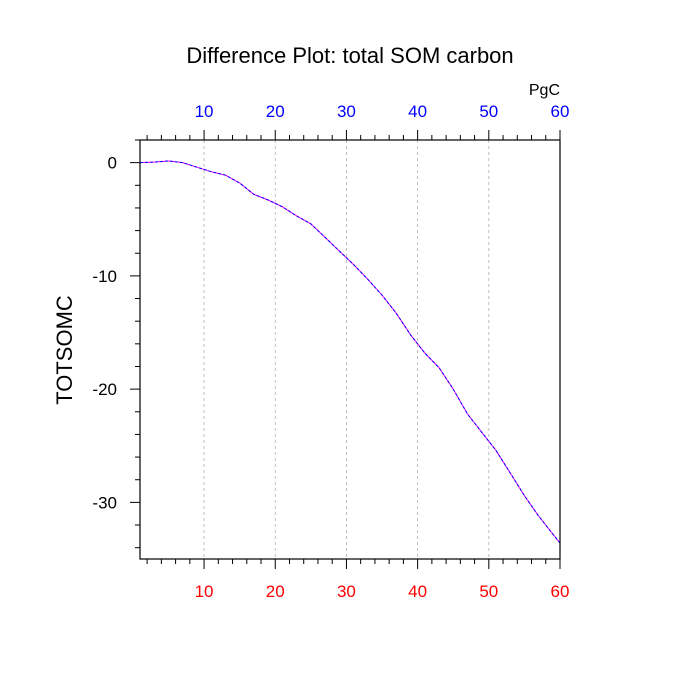  I want to click on x-tick-label-top: 40, so click(417, 111).